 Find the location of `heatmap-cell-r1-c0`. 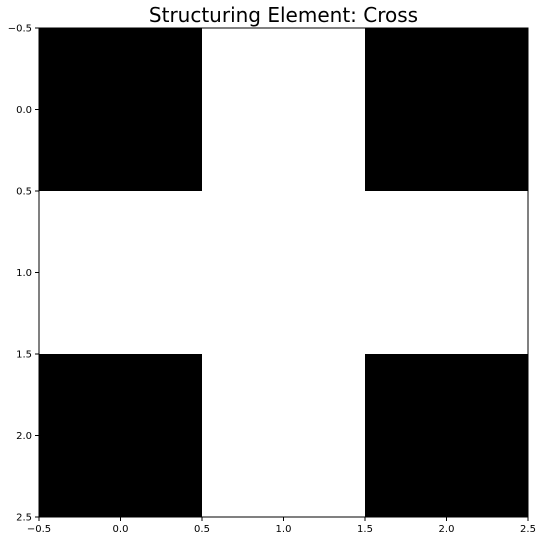

heatmap-cell-r1-c0 is located at coordinates (120, 272).